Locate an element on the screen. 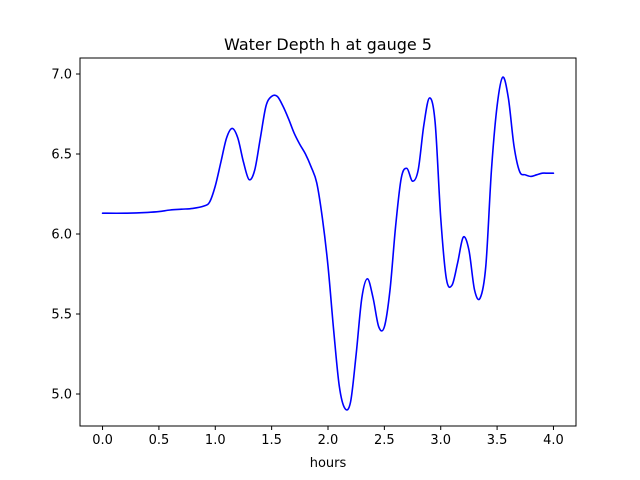 The width and height of the screenshot is (640, 480). x-tick-label: 1.0 is located at coordinates (215, 440).